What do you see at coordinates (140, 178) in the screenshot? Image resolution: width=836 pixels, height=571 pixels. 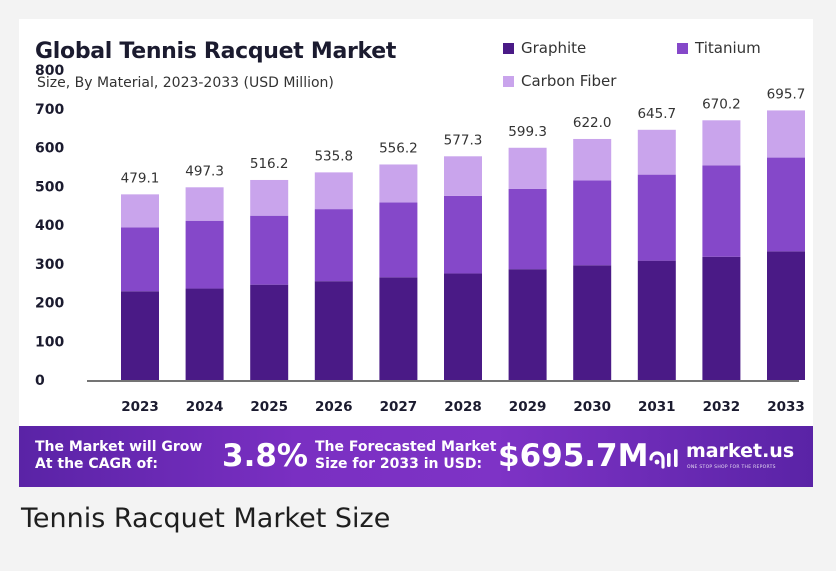 I see `bar-total-label: 479.1` at bounding box center [140, 178].